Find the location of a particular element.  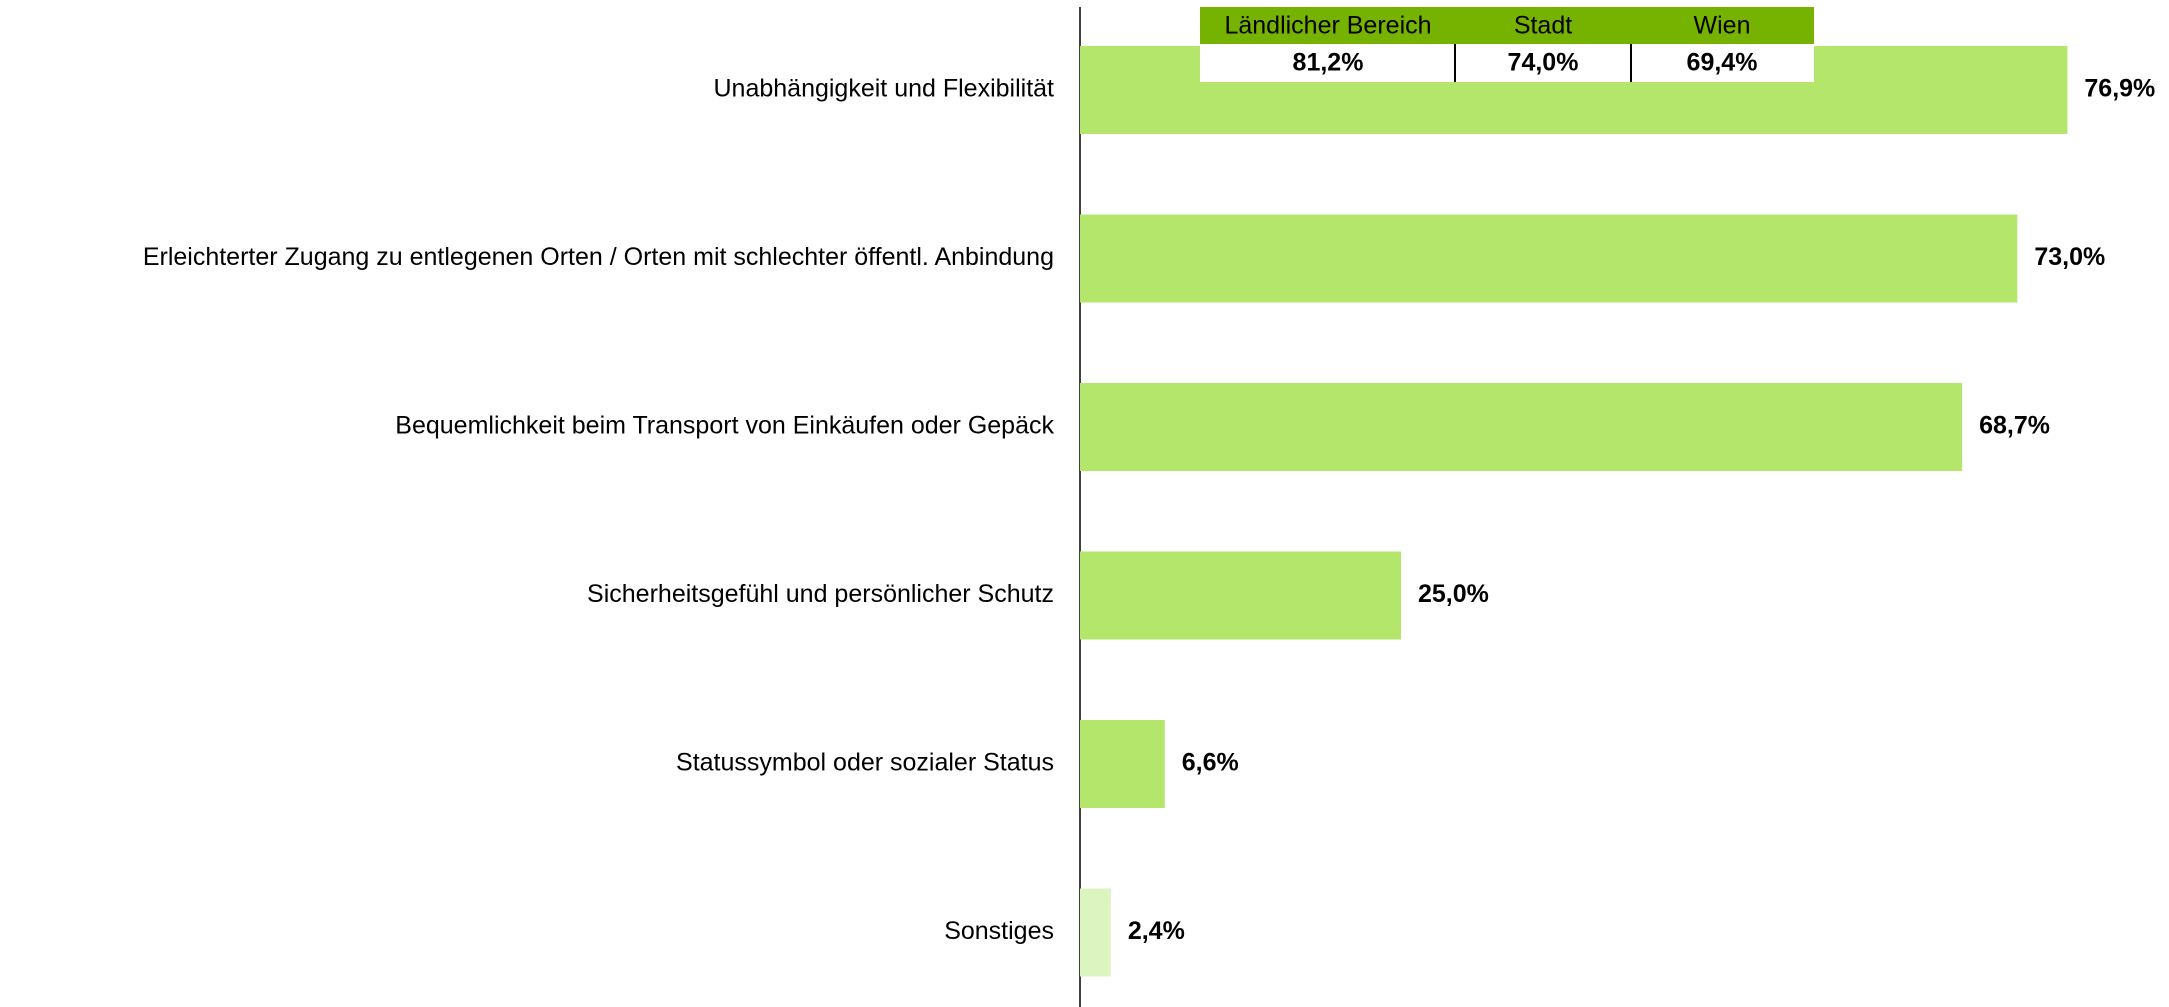

value-label: 2,4% is located at coordinates (1156, 931).